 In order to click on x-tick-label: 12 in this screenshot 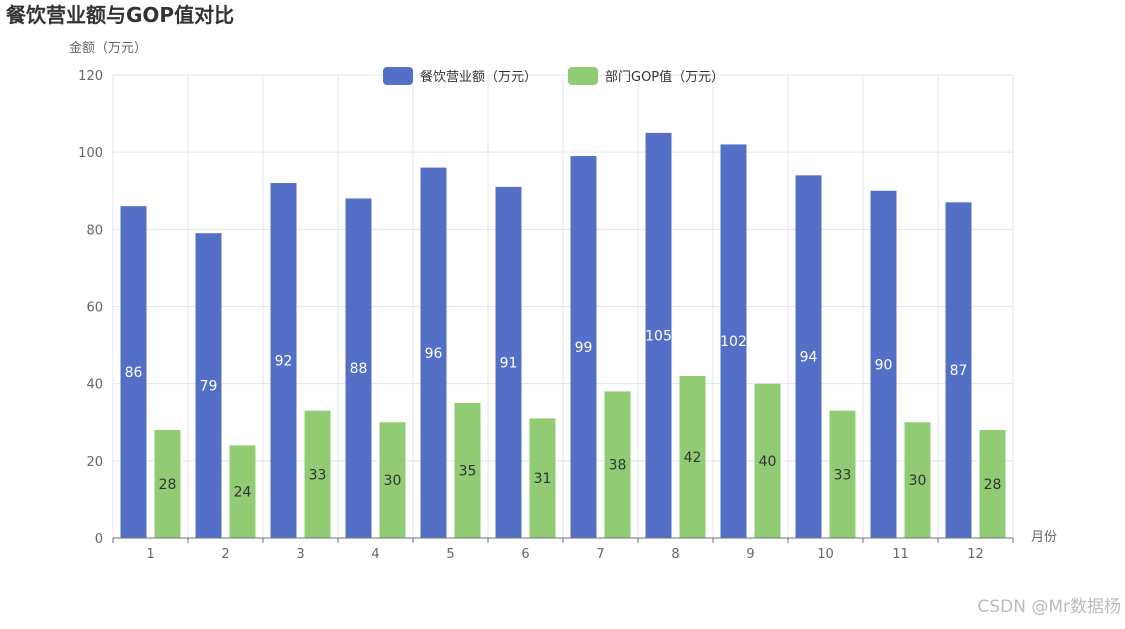, I will do `click(975, 554)`.